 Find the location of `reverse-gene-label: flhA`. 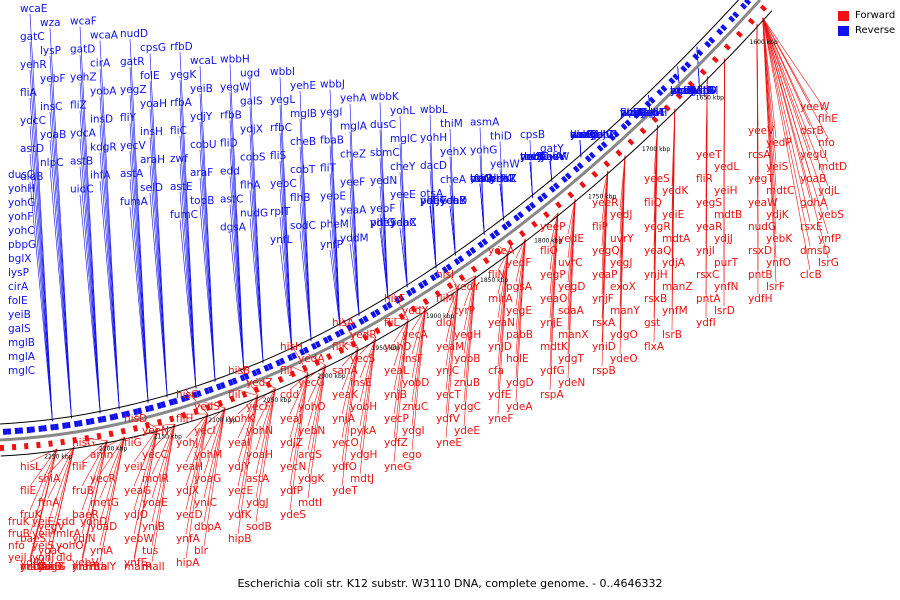

reverse-gene-label: flhA is located at coordinates (250, 185).